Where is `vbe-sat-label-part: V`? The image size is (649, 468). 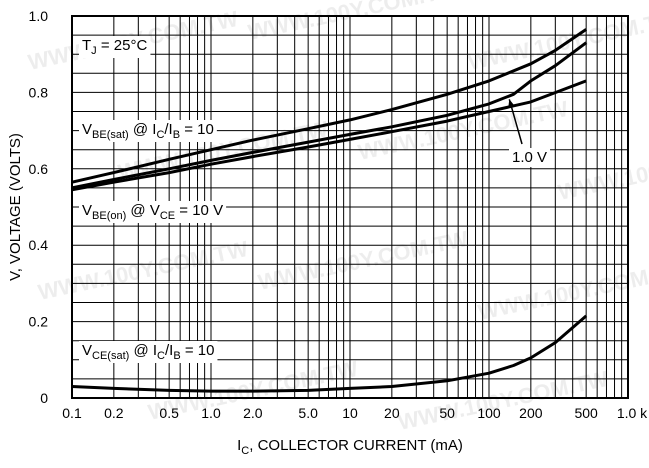
vbe-sat-label-part: V is located at coordinates (87, 129).